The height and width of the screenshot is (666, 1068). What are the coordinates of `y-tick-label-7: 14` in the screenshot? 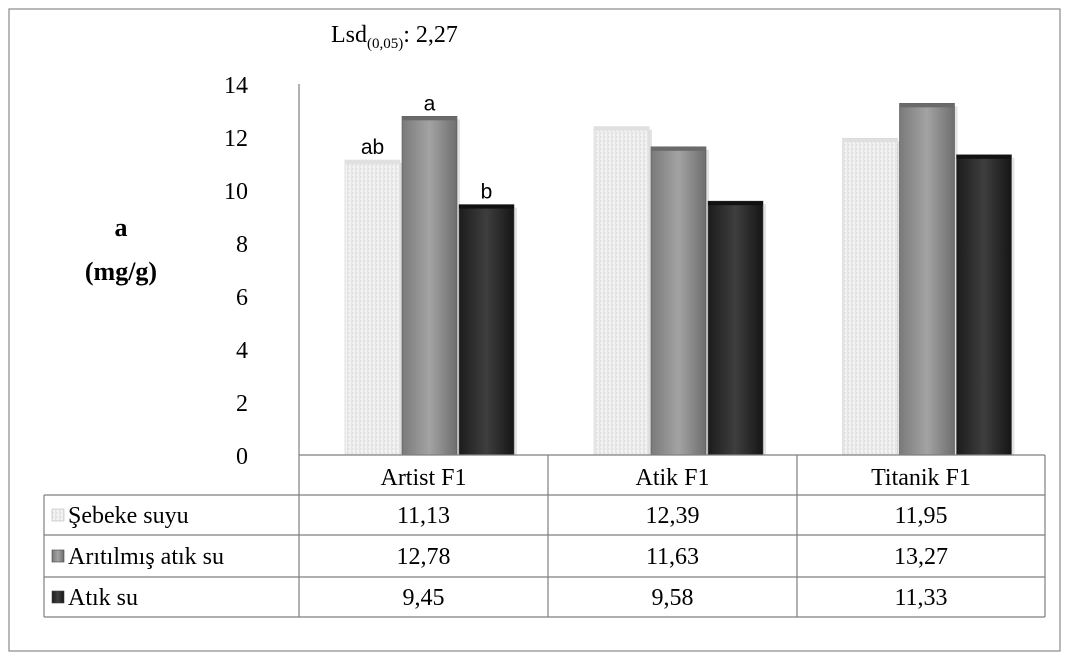 It's located at (236, 86).